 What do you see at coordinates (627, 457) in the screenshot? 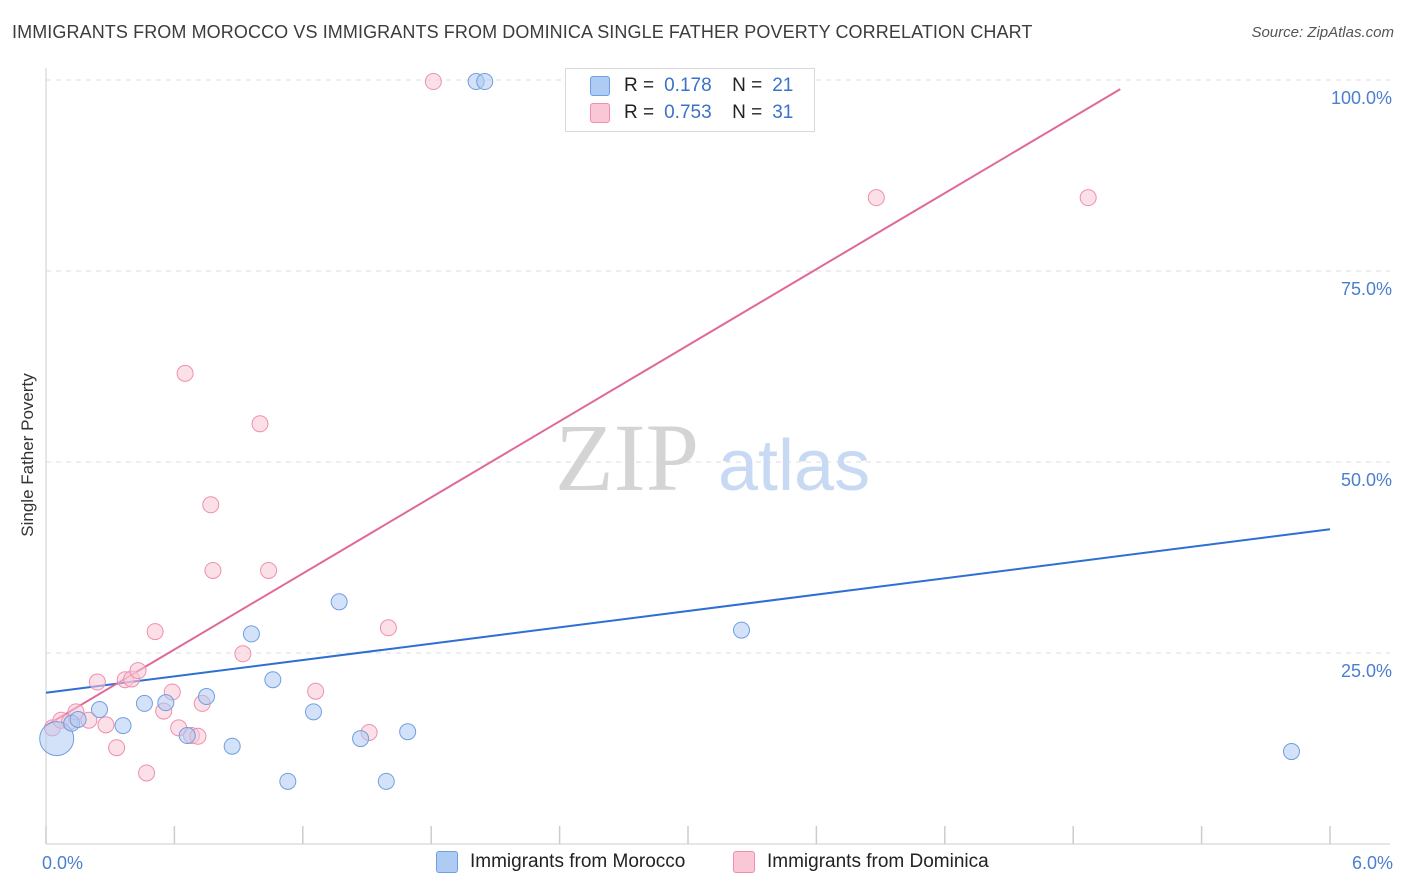
I see `watermark-zip: ZIP` at bounding box center [627, 457].